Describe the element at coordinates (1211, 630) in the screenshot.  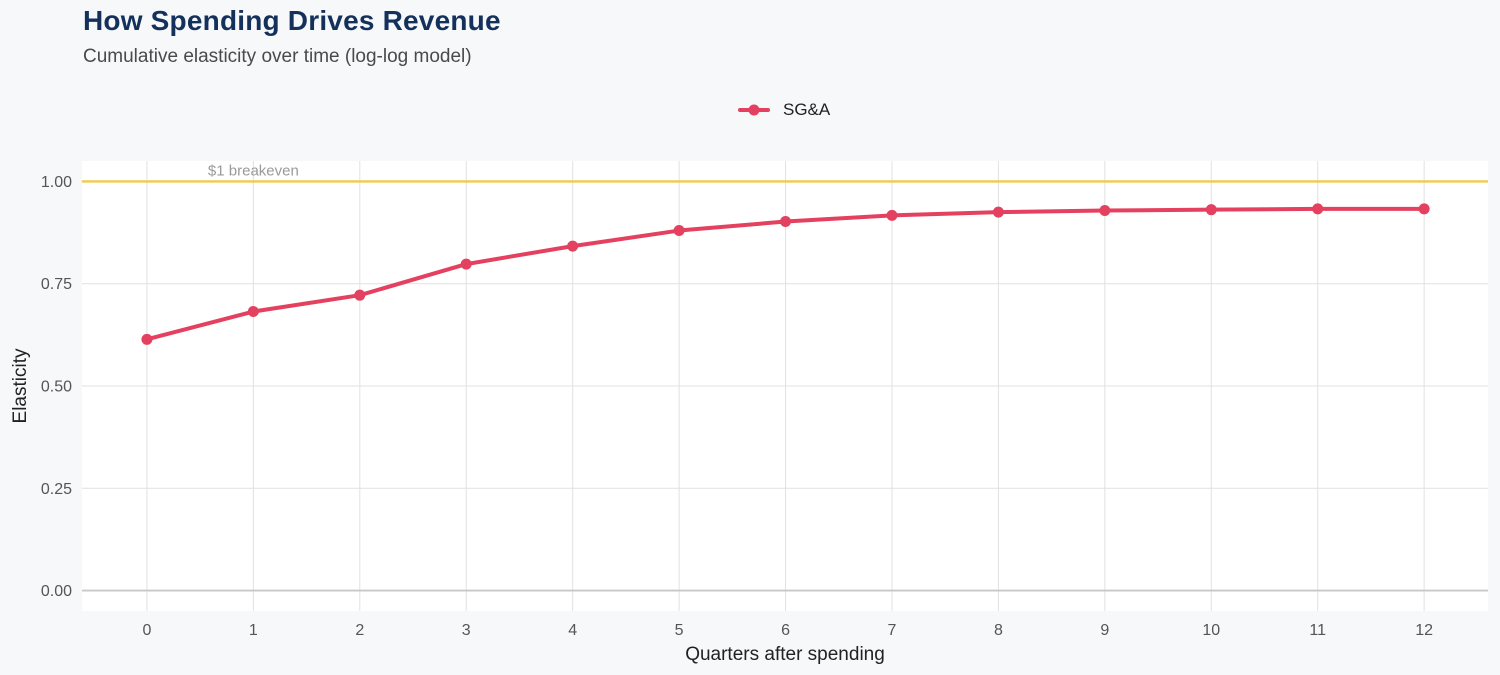
I see `x-tick-label-10: 10` at that location.